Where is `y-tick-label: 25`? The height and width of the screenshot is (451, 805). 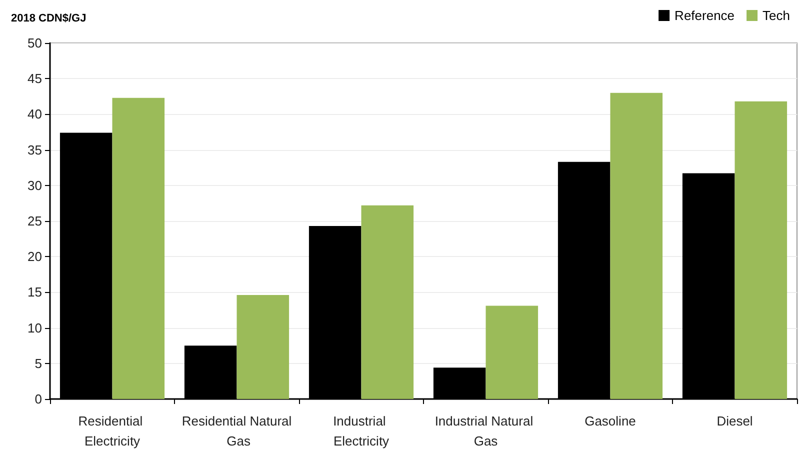 y-tick-label: 25 is located at coordinates (35, 221).